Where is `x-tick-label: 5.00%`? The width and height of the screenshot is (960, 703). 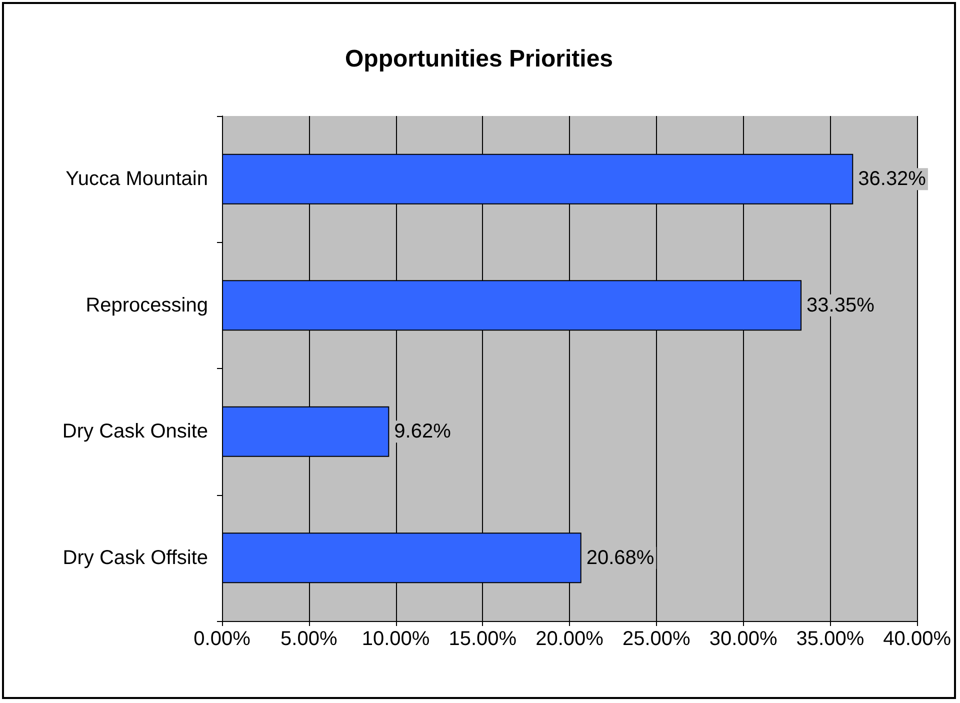 x-tick-label: 5.00% is located at coordinates (309, 639).